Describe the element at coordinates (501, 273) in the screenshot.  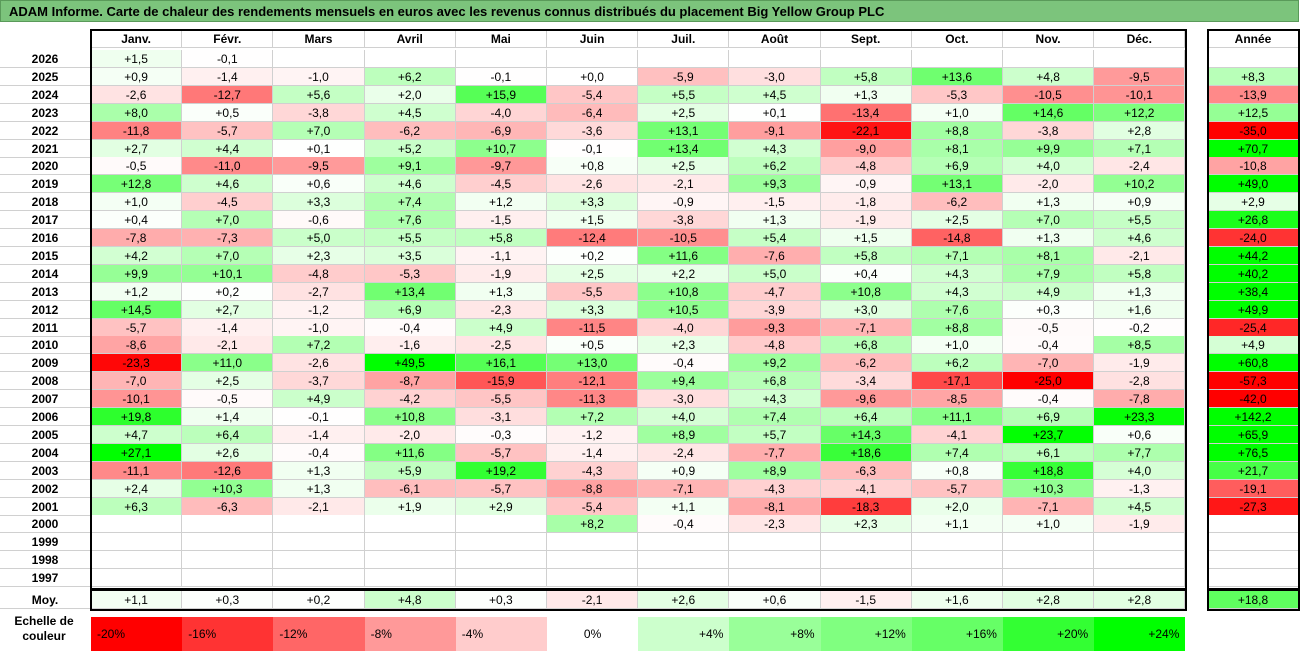
I see `month-cell: -1,9` at that location.